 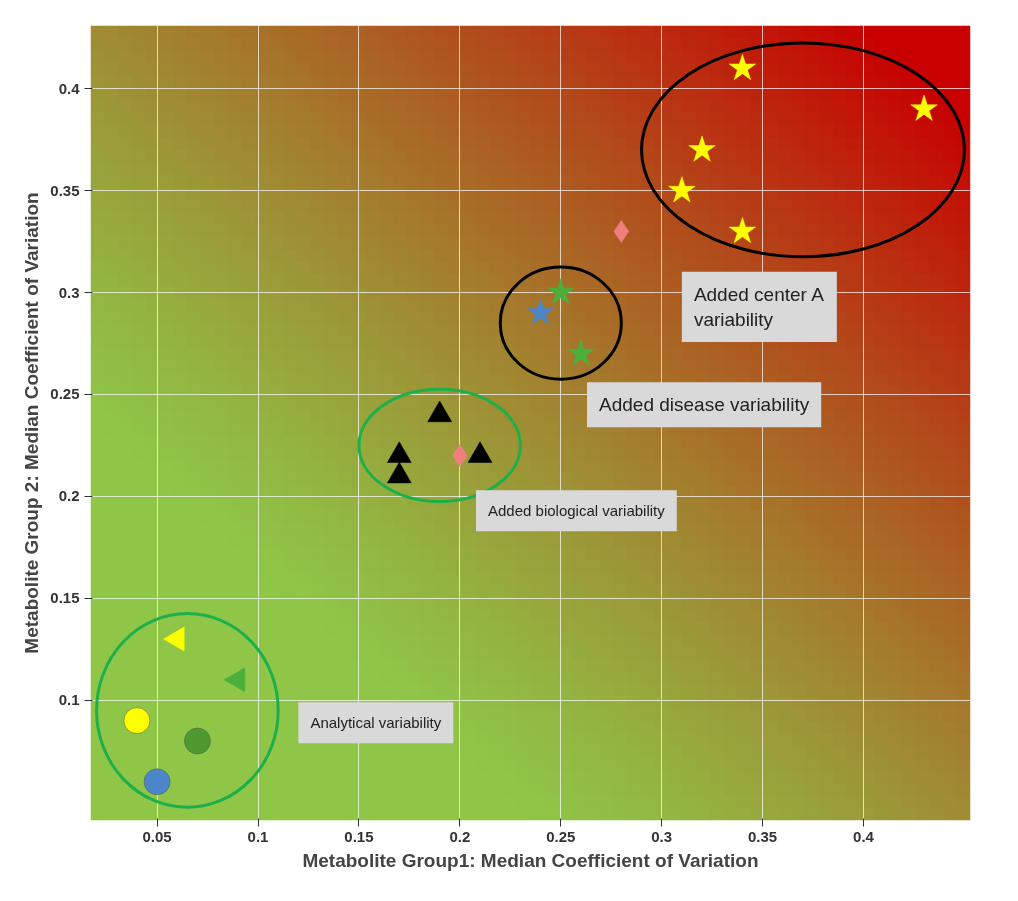 What do you see at coordinates (65, 394) in the screenshot?
I see `y-tick-label: 0.25` at bounding box center [65, 394].